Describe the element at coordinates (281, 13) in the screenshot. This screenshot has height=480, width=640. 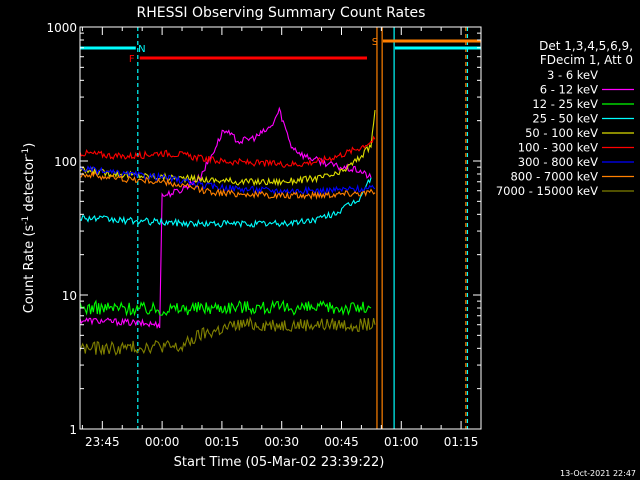
I see `chart-title: RHESSI Observing Summary Count Rates` at that location.